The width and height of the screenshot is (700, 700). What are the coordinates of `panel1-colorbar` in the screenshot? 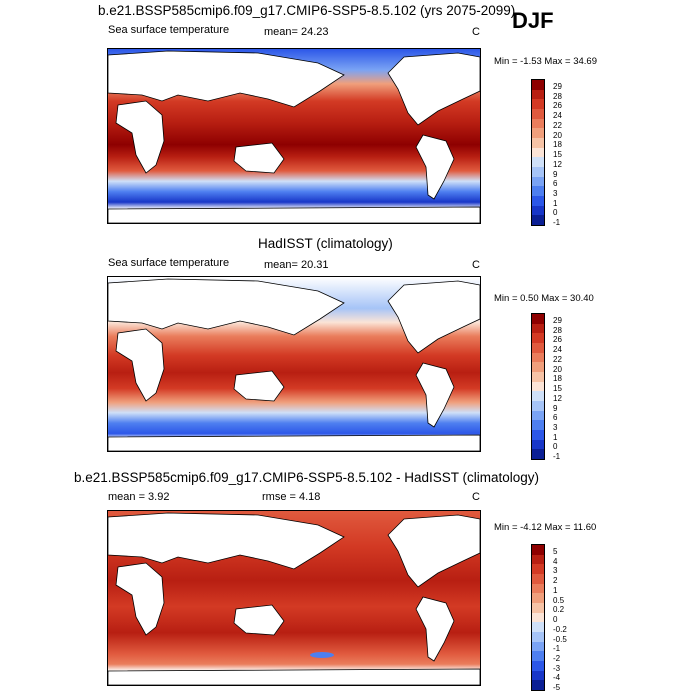 It's located at (538, 152).